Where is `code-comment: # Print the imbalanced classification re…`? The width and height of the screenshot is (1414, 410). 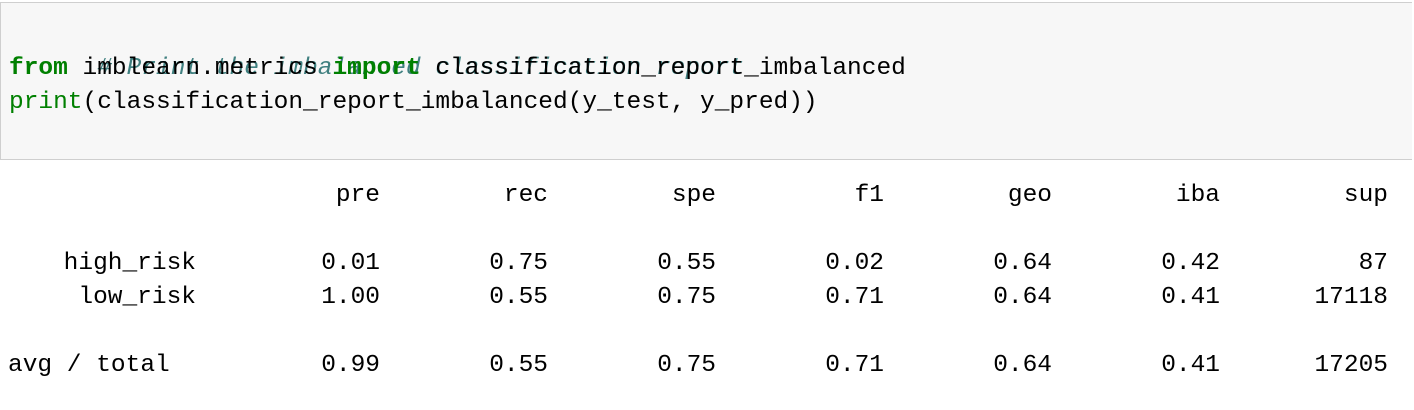
code-comment: # Print the imbalanced classification re… is located at coordinates (421, 68).